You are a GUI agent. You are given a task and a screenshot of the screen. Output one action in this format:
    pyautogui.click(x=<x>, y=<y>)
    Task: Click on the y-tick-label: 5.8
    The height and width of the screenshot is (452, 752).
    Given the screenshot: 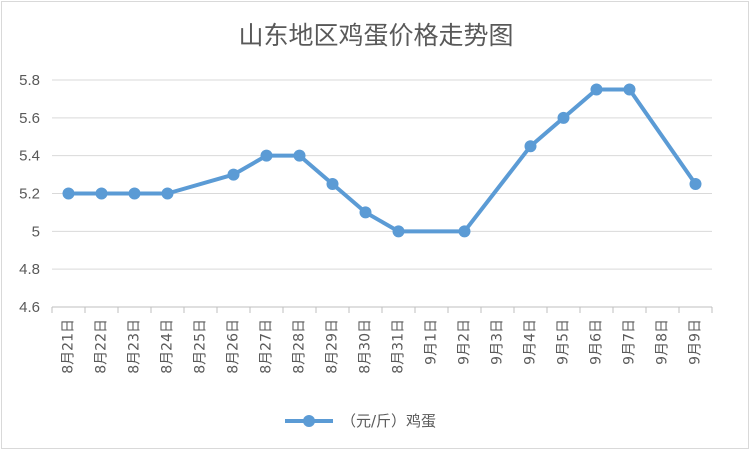 What is the action you would take?
    pyautogui.click(x=29, y=80)
    